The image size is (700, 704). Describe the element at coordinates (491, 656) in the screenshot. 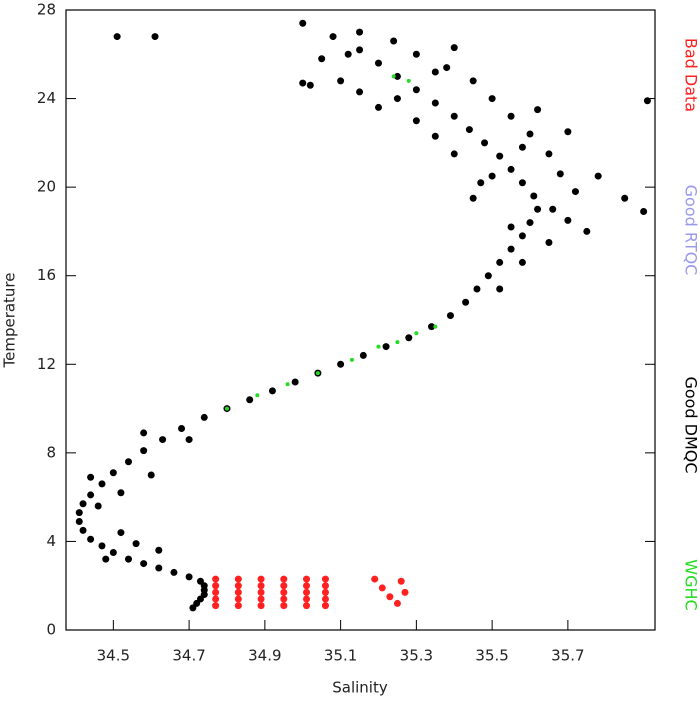

I see `x-tick-label: 35.5` at that location.